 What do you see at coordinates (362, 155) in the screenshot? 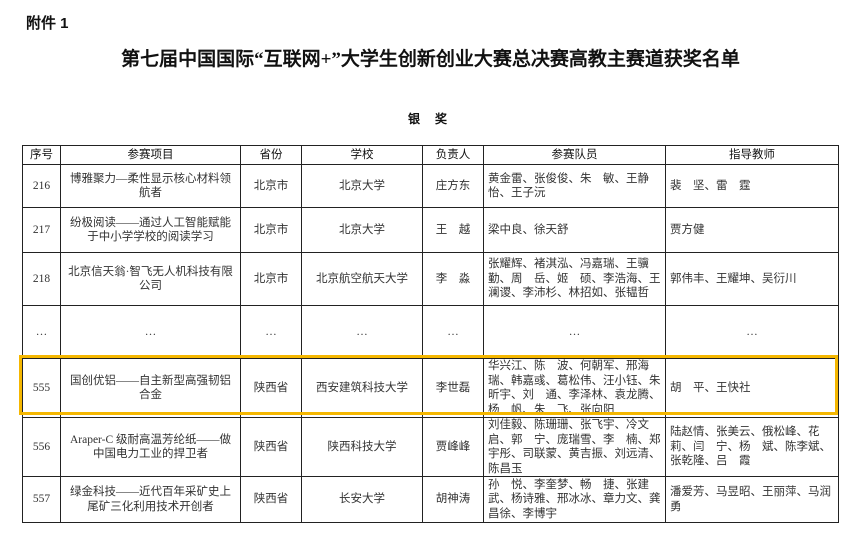
I see `header-school: 学校` at bounding box center [362, 155].